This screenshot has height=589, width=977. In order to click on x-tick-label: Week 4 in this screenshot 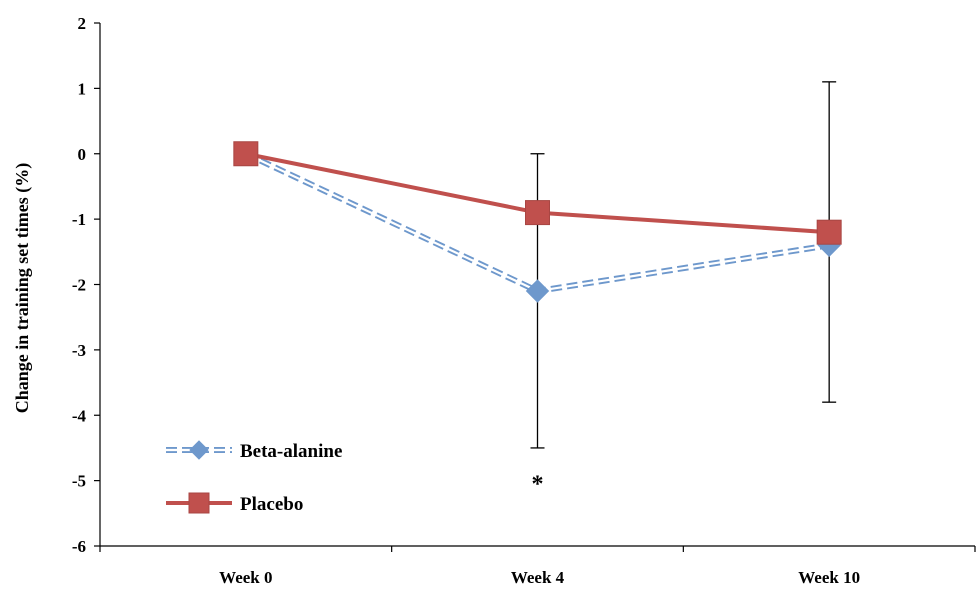, I will do `click(538, 577)`.